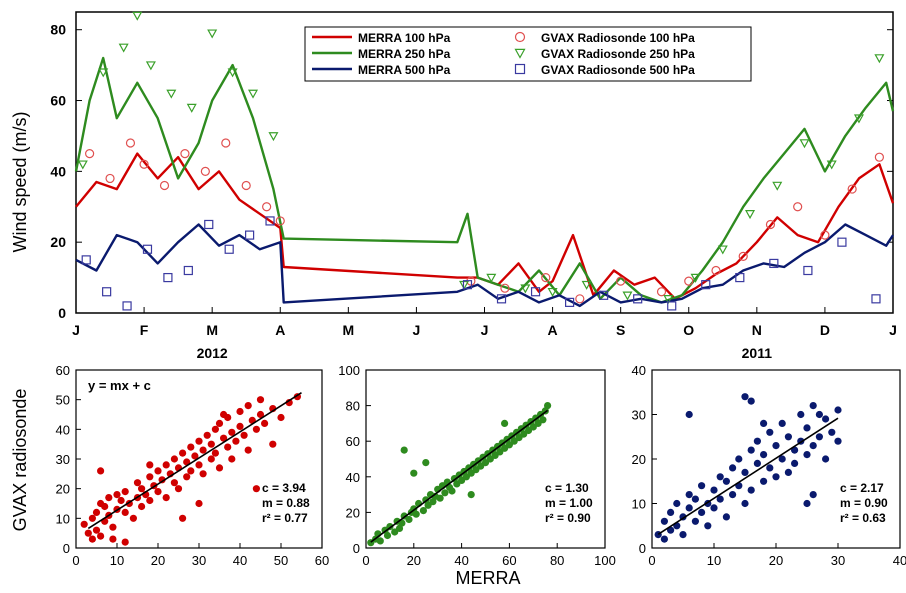 The width and height of the screenshot is (906, 593). Describe the element at coordinates (63, 459) in the screenshot. I see `scatter-y-tick-label: 30` at that location.